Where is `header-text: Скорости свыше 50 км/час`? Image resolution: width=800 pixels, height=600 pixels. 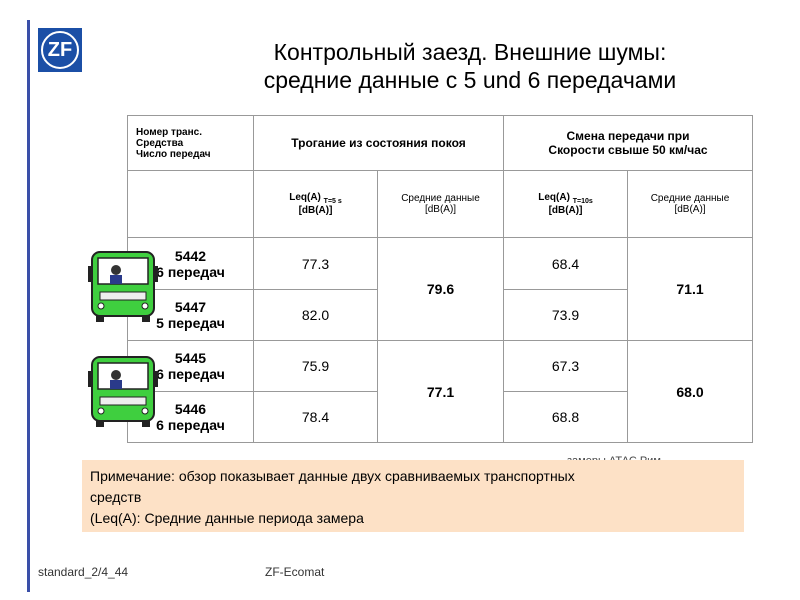
header-text: Скорости свыше 50 км/час is located at coordinates (628, 150).